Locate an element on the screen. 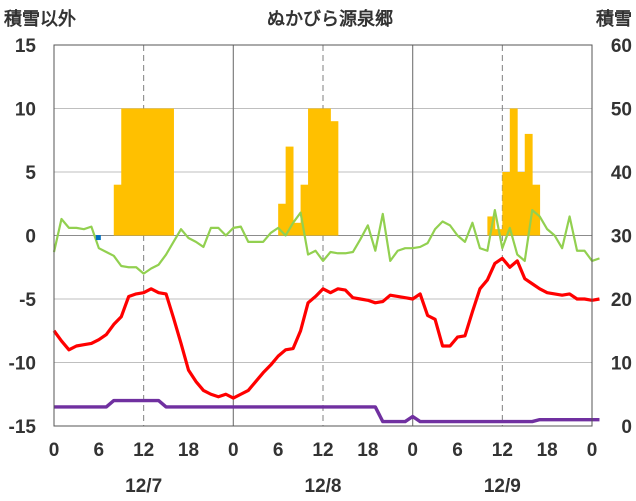 Image resolution: width=636 pixels, height=501 pixels. date-label: 12/7 is located at coordinates (143, 486).